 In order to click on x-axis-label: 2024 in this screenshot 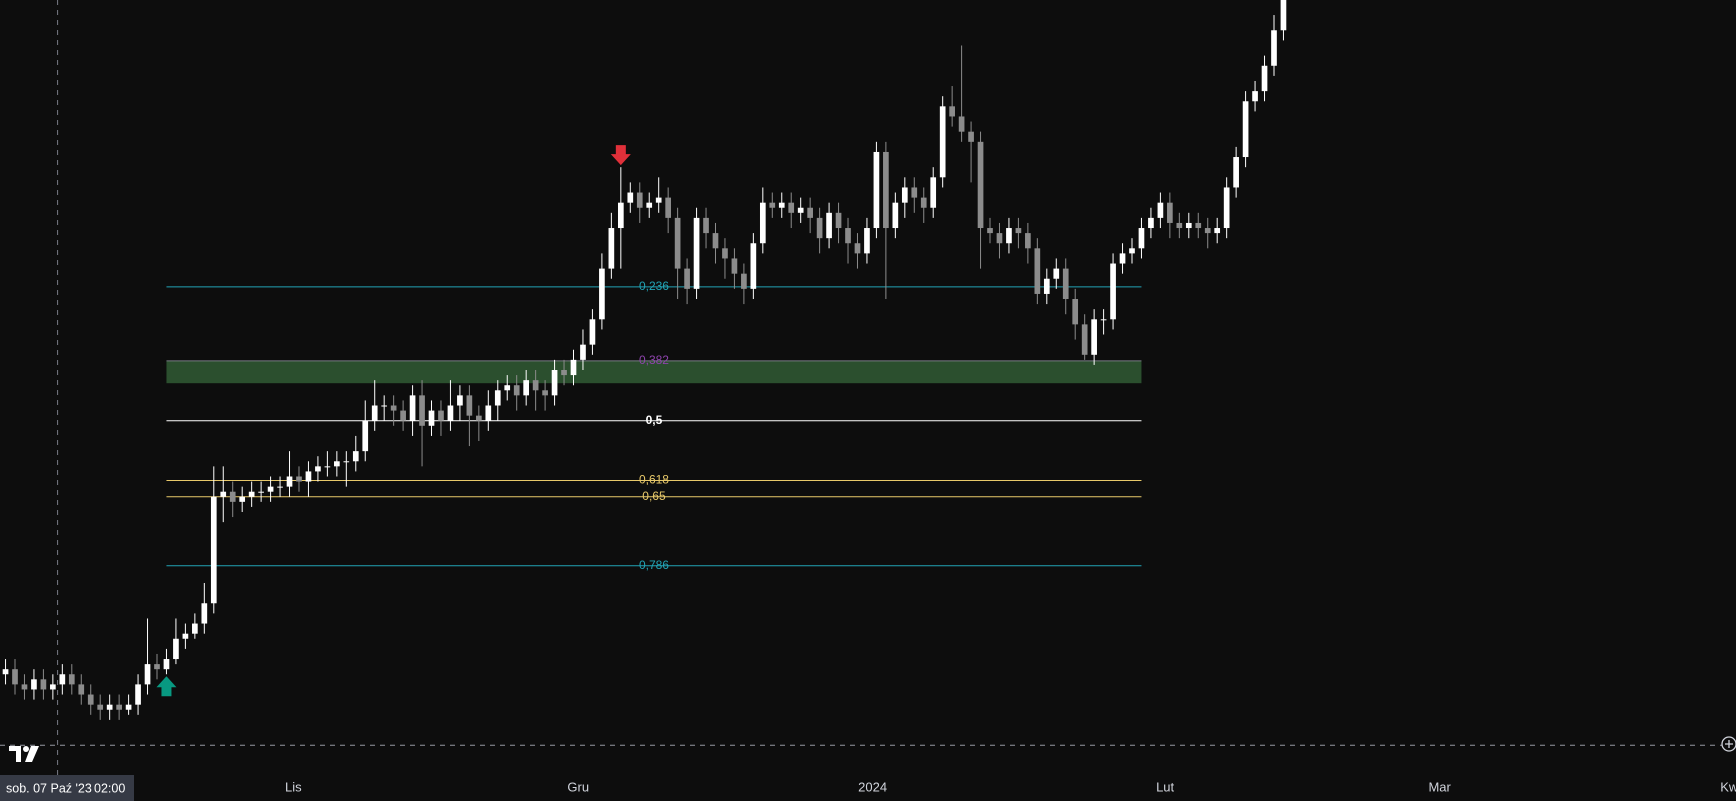, I will do `click(872, 786)`.